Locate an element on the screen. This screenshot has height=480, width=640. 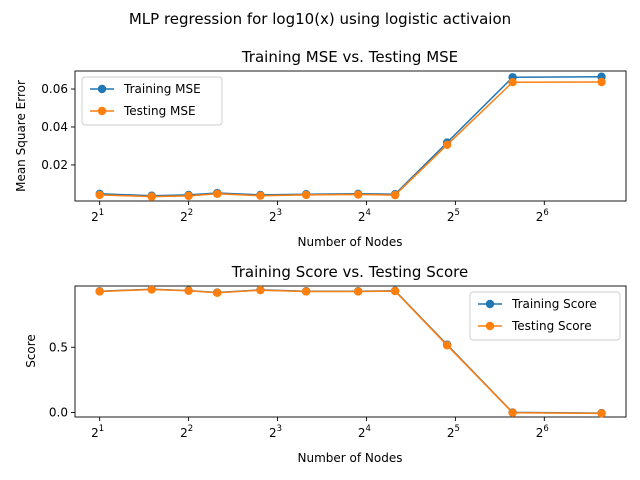
legend-entry: Testing MSE is located at coordinates (159, 111).